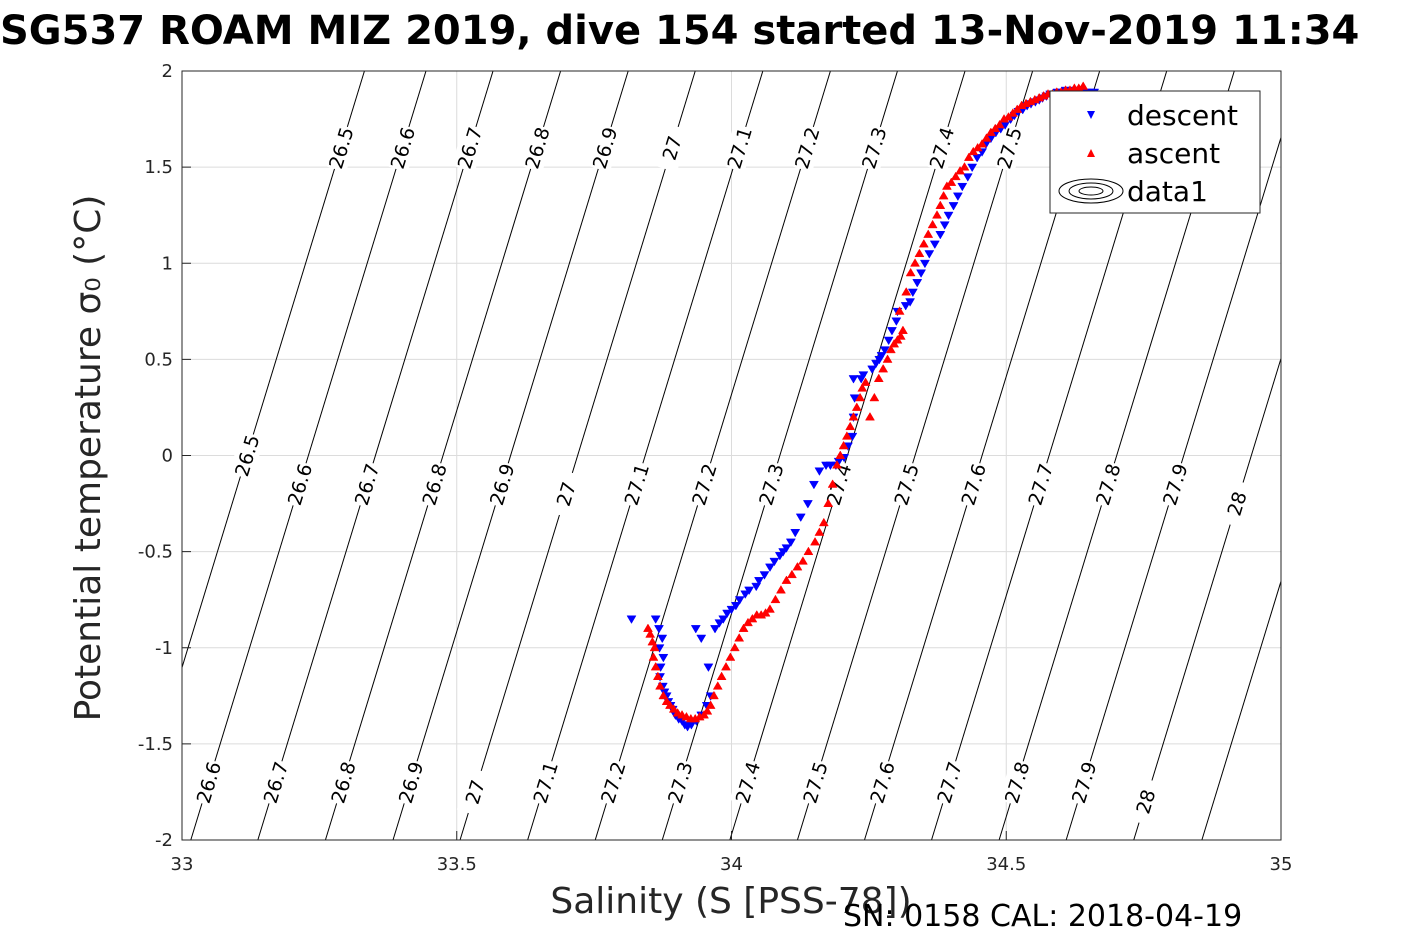 Image resolution: width=1417 pixels, height=945 pixels. I want to click on y-tick-label: -1, so click(164, 648).